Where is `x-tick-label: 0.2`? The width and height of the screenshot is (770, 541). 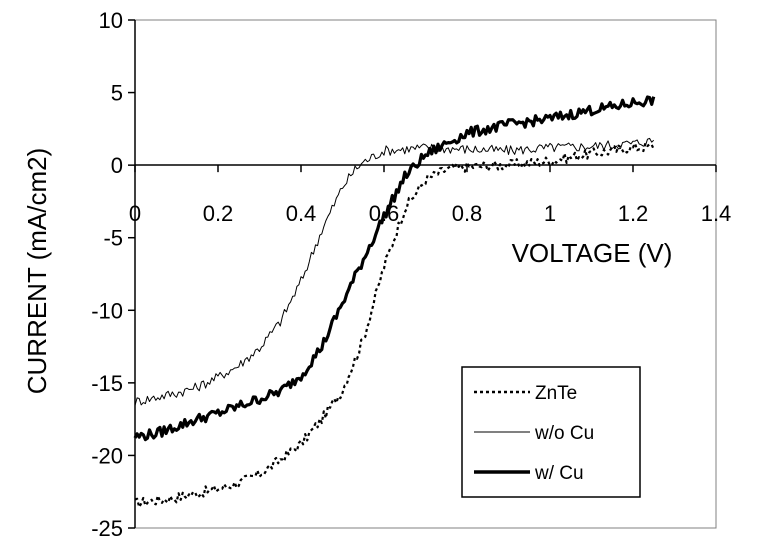 x-tick-label: 0.2 is located at coordinates (218, 213).